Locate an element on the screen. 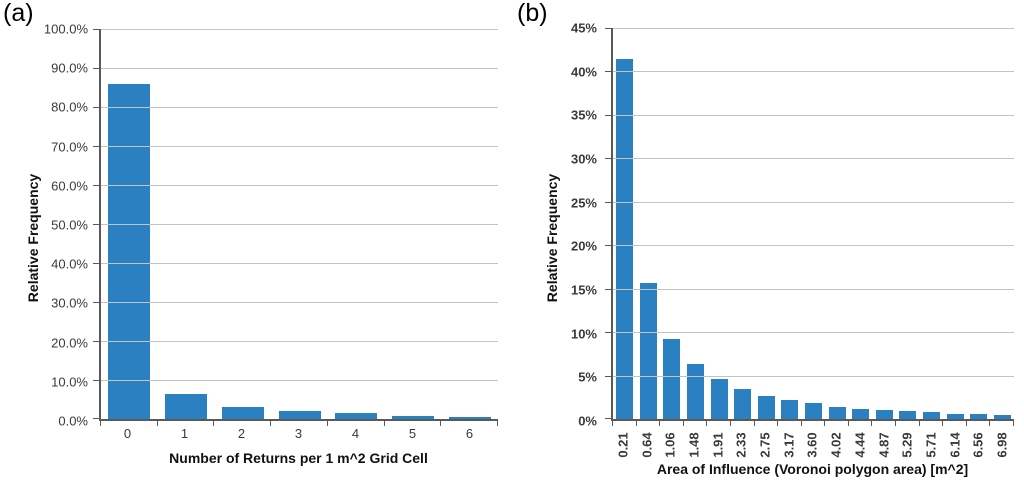 The height and width of the screenshot is (481, 1024). y-tick-label: 20.0% is located at coordinates (69, 343).